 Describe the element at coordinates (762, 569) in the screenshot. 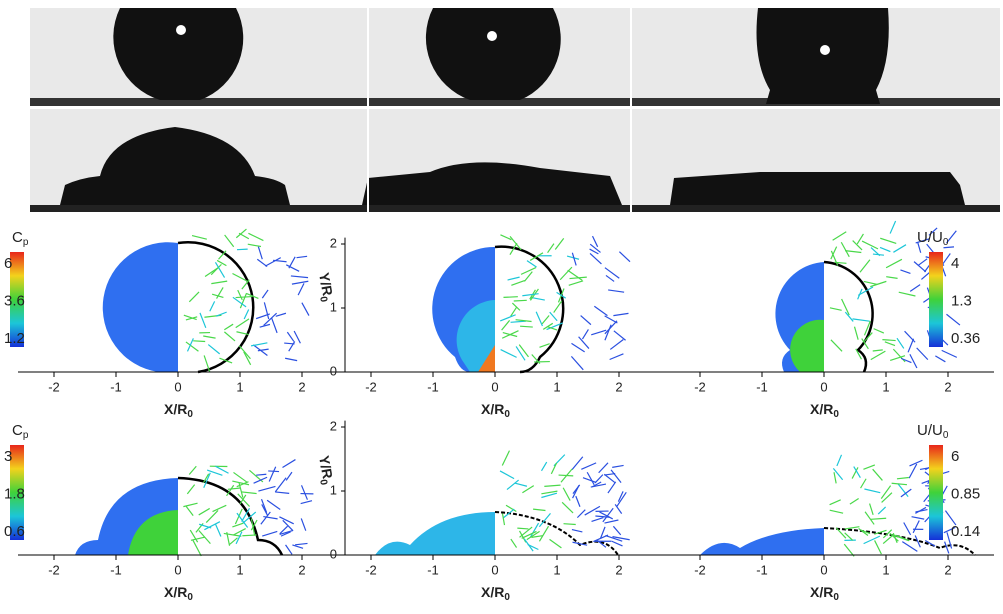

I see `x-tick-label: -1` at that location.